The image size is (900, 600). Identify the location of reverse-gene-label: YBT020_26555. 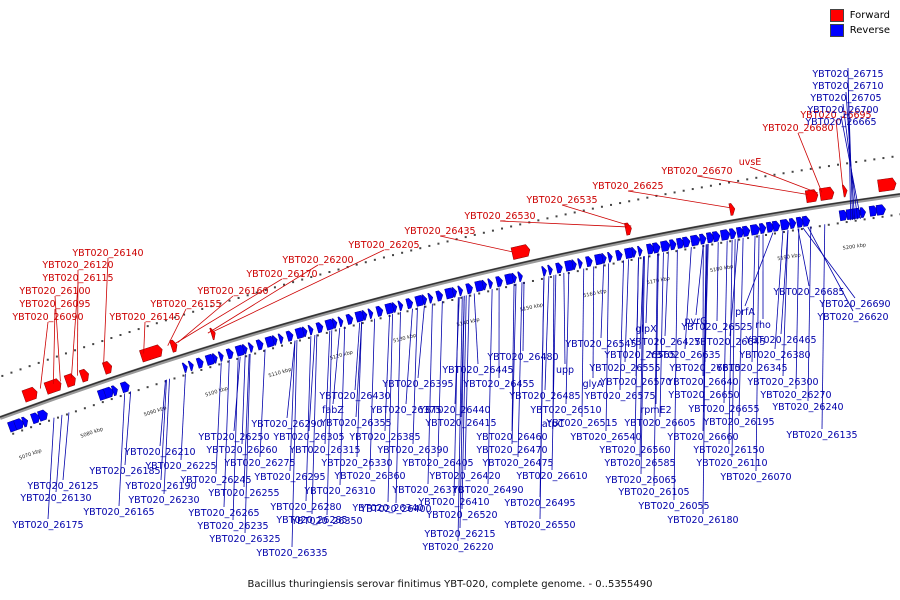
(624, 368).